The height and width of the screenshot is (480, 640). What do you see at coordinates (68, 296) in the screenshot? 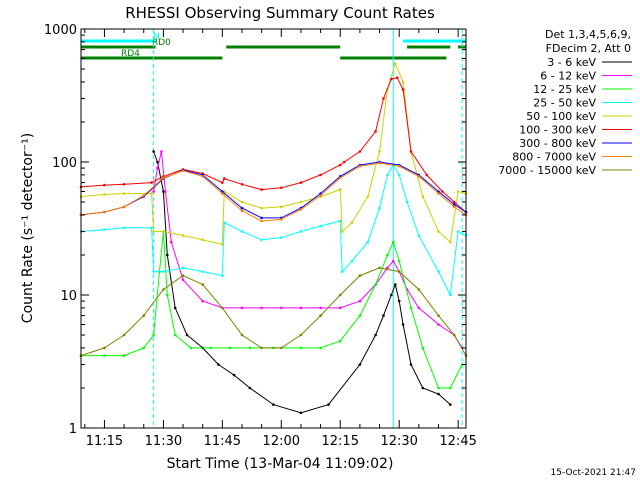
I see `y-tick-label: 10` at bounding box center [68, 296].